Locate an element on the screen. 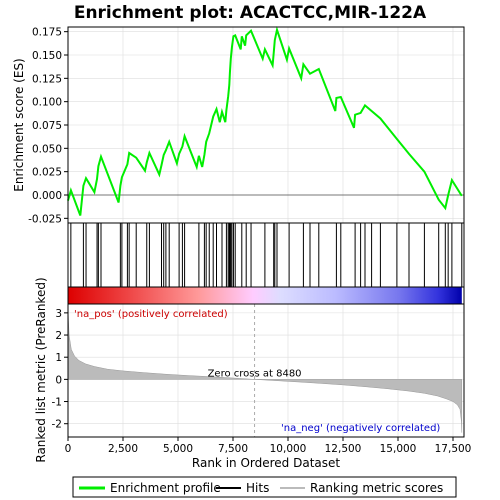  metric-y-tick-label: 3 is located at coordinates (58, 314).